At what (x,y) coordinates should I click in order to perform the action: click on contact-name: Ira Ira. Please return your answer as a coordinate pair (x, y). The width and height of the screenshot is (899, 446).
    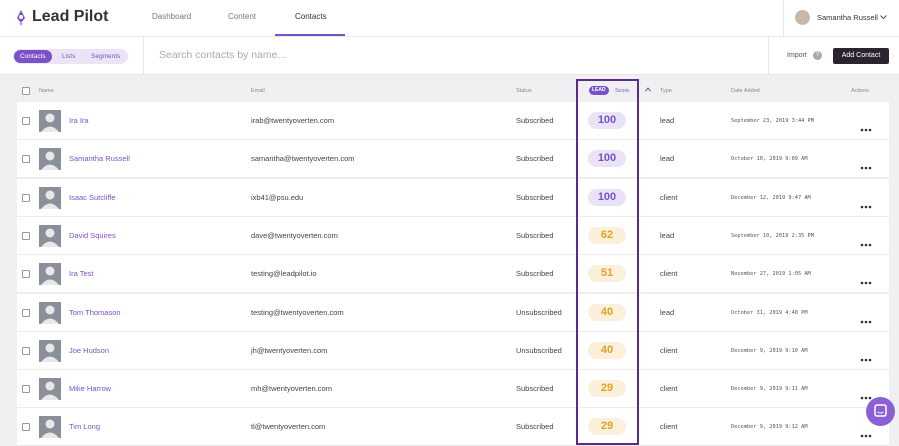
    Looking at the image, I should click on (79, 120).